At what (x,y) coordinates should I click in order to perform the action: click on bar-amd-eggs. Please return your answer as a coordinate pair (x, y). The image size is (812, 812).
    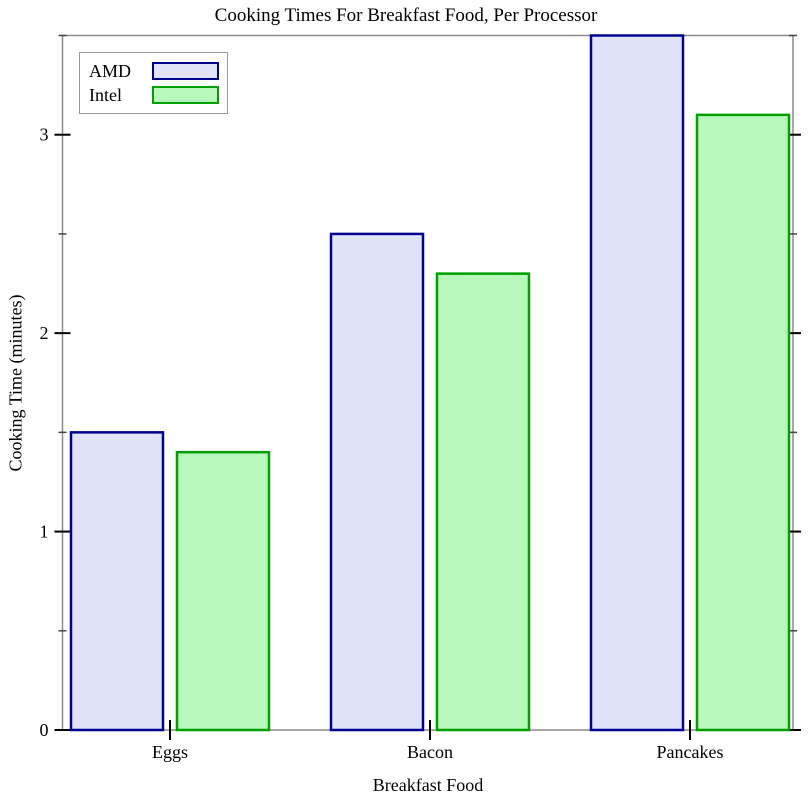
    Looking at the image, I should click on (117, 581).